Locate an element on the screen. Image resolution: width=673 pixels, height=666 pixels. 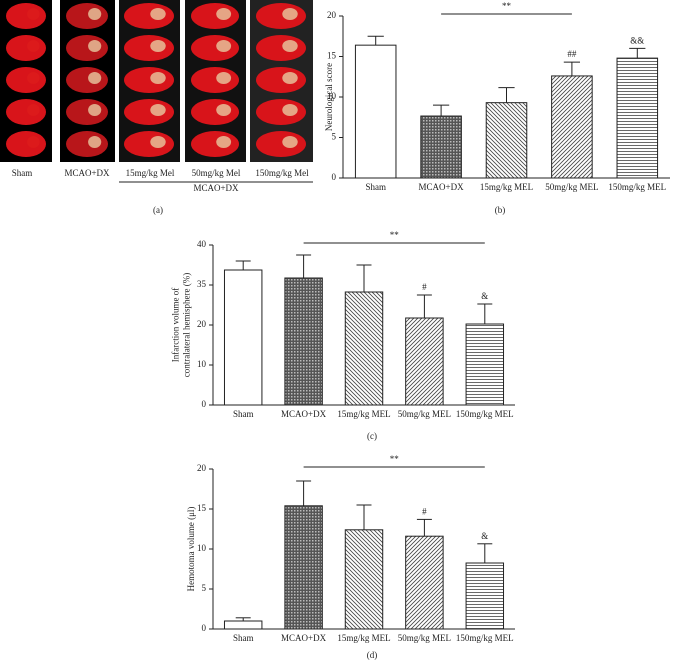
significance-label: & is located at coordinates (484, 296).